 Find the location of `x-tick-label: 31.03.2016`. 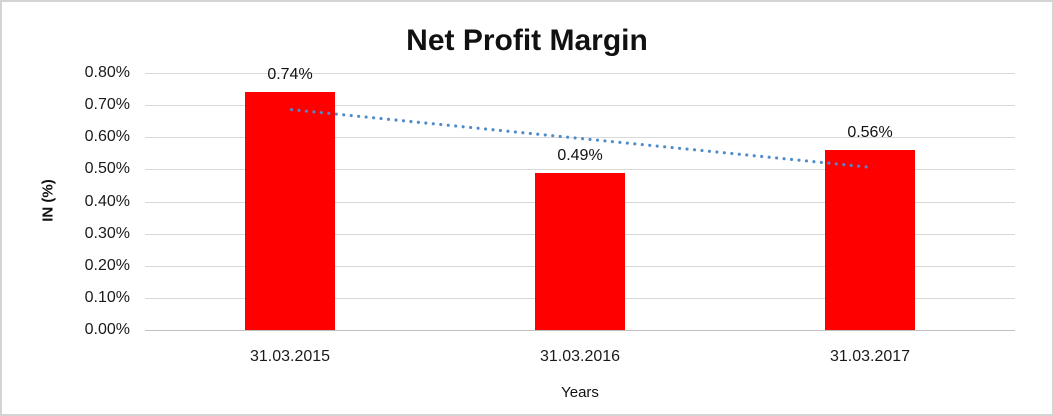

x-tick-label: 31.03.2016 is located at coordinates (580, 356).